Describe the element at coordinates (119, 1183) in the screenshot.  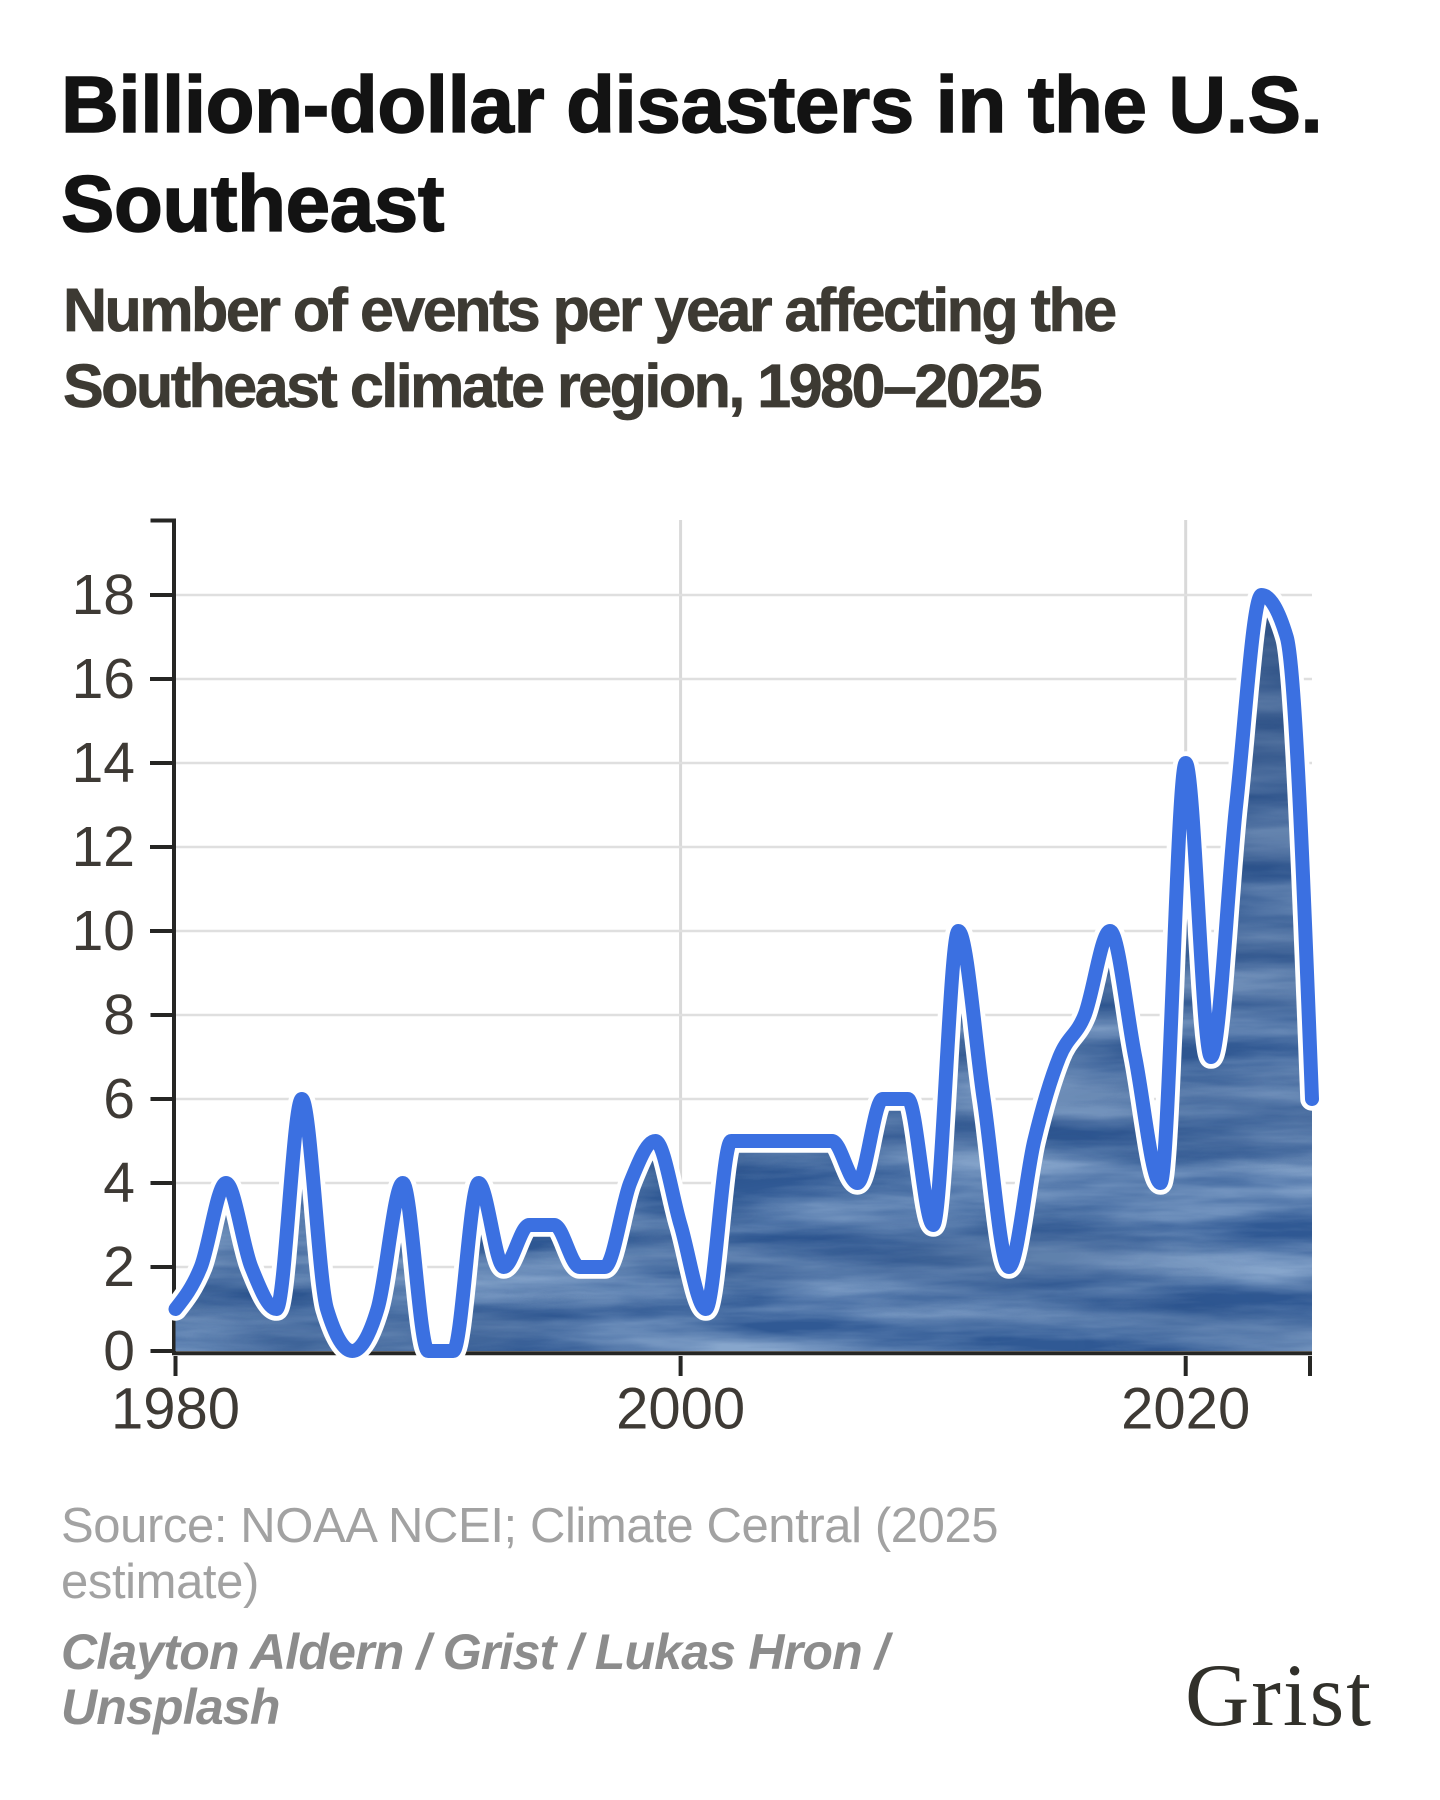
I see `svg-text: 4` at that location.